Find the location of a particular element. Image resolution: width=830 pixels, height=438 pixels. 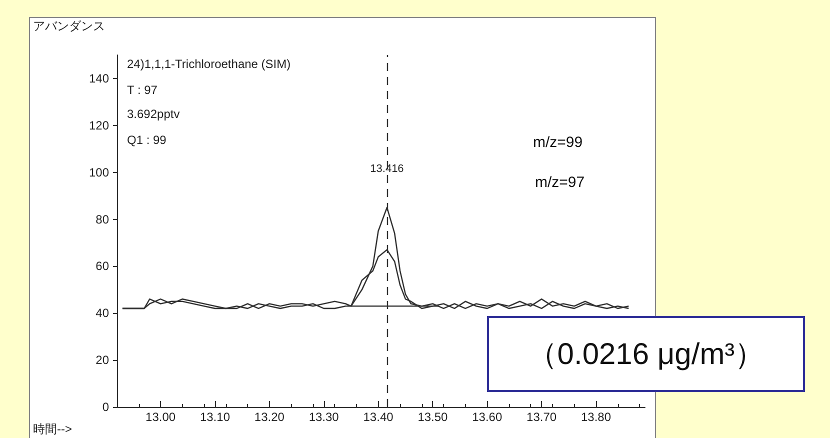

y-tick-label: 80 is located at coordinates (103, 219).